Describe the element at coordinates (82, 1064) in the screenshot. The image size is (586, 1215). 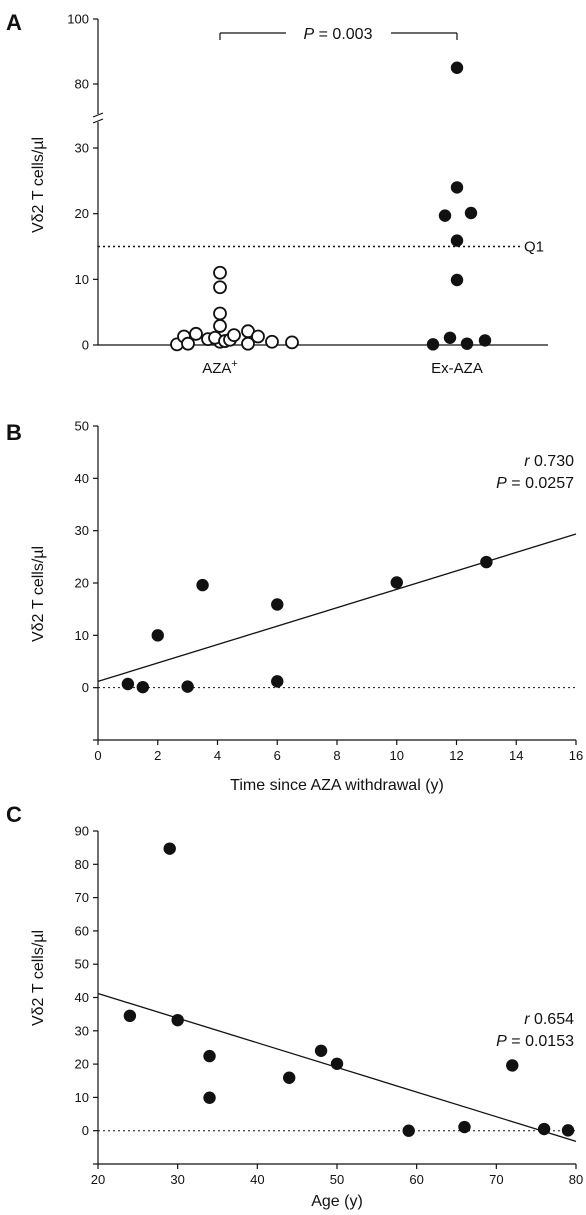
I see `panel-c-y-tick-label: 20` at that location.